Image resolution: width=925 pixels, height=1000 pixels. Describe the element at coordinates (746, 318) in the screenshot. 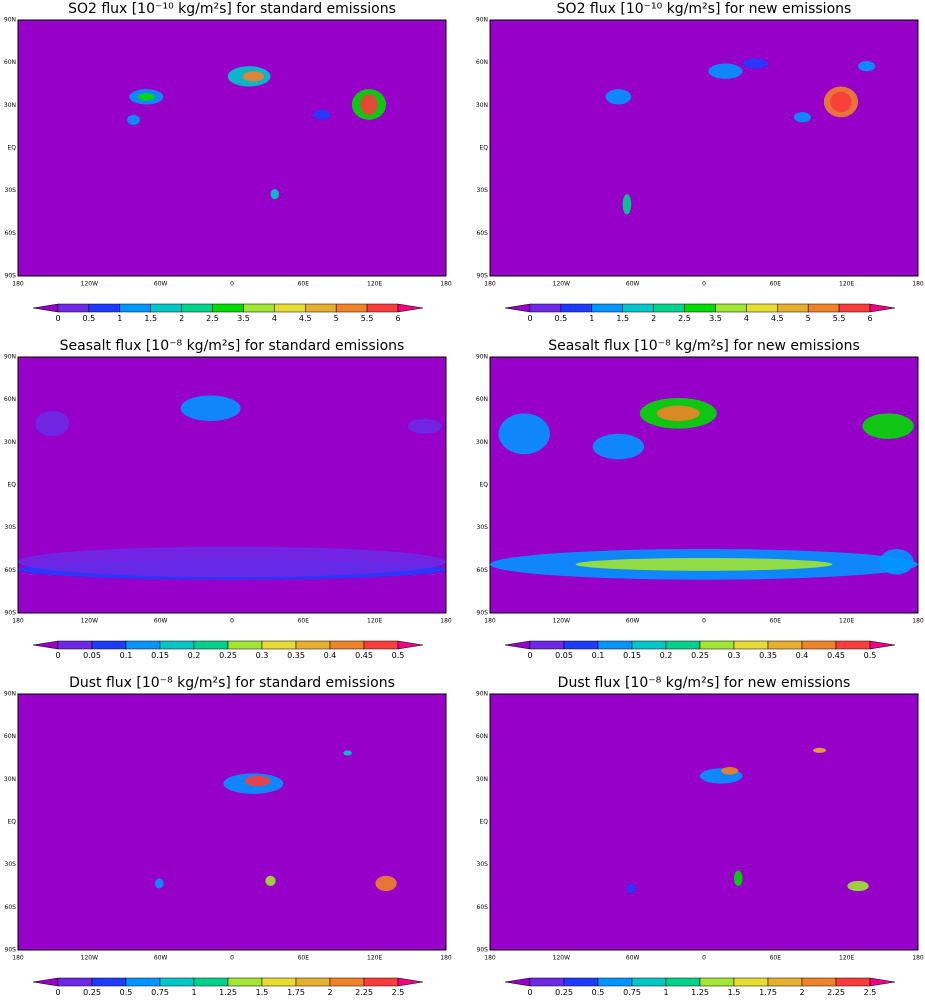

I see `colorbar-label: 4` at that location.